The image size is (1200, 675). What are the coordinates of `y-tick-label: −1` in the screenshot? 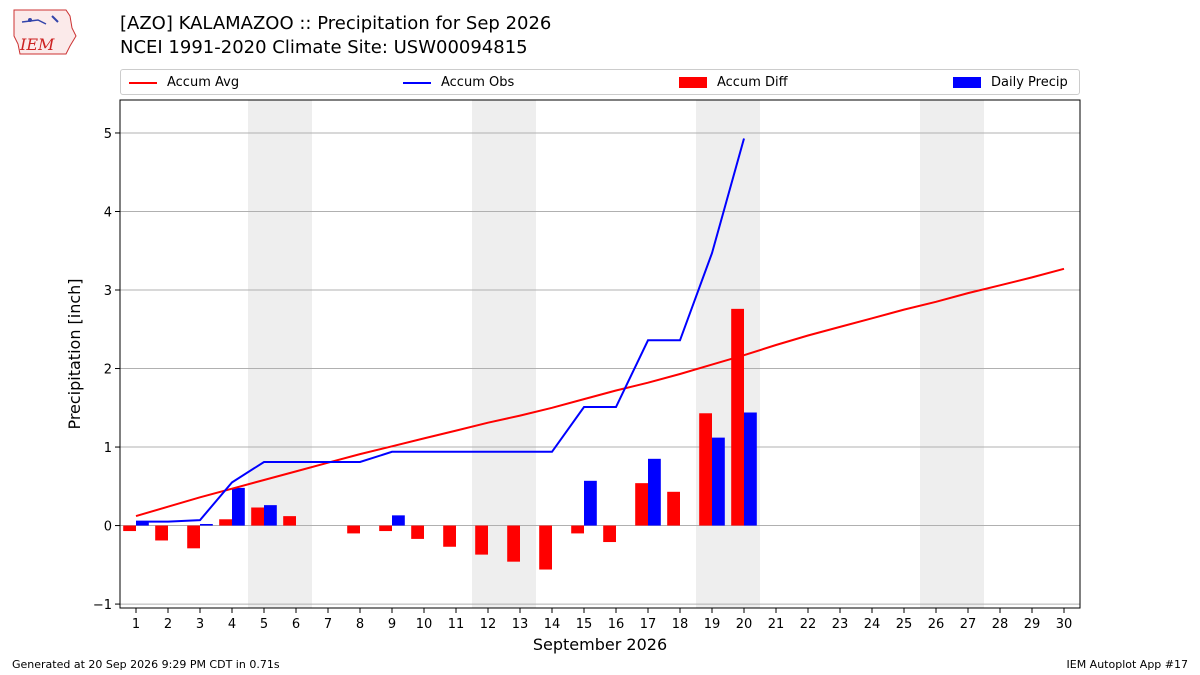 It's located at (102, 605).